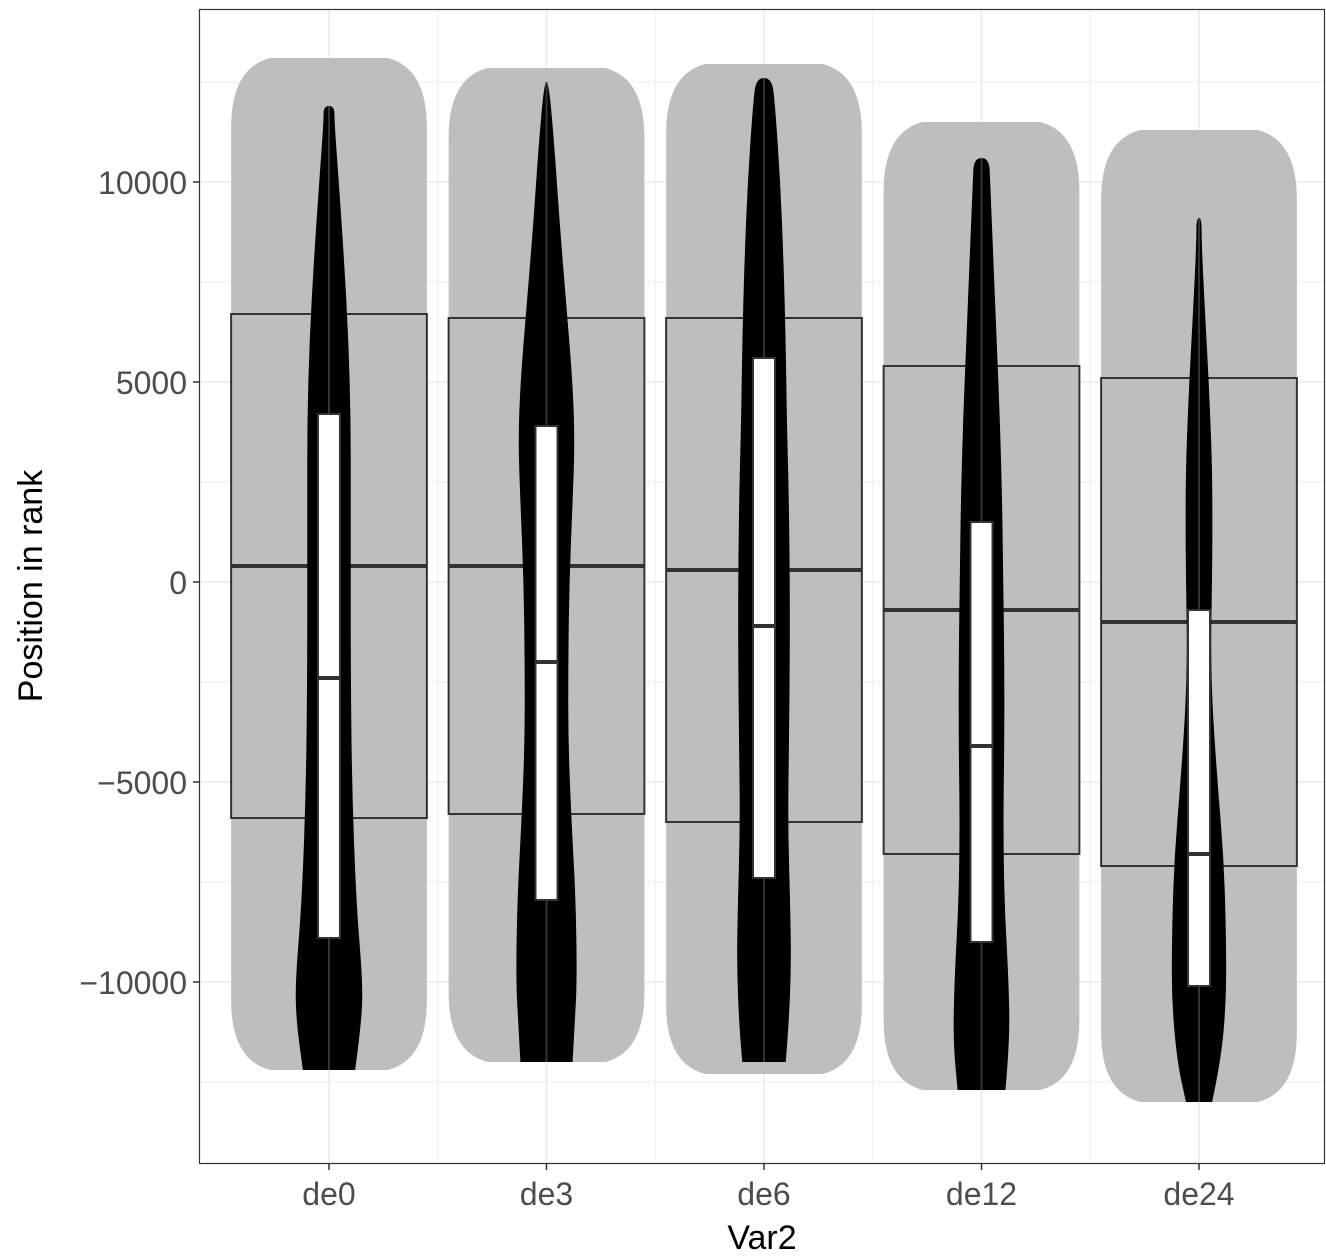 This screenshot has width=1326, height=1260. What do you see at coordinates (1198, 1194) in the screenshot?
I see `x-tick-label: de24` at bounding box center [1198, 1194].